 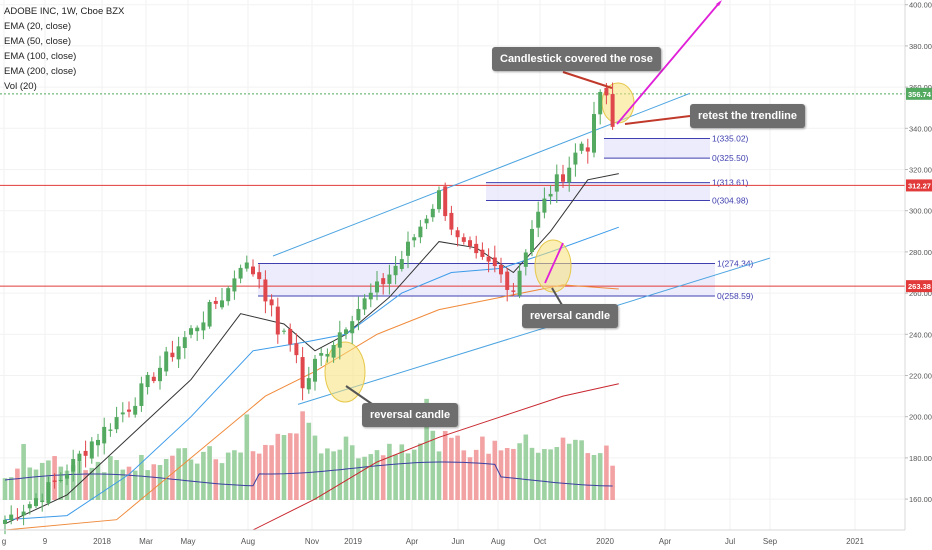 What do you see at coordinates (540, 541) in the screenshot?
I see `time-tick-label: Oct` at bounding box center [540, 541].